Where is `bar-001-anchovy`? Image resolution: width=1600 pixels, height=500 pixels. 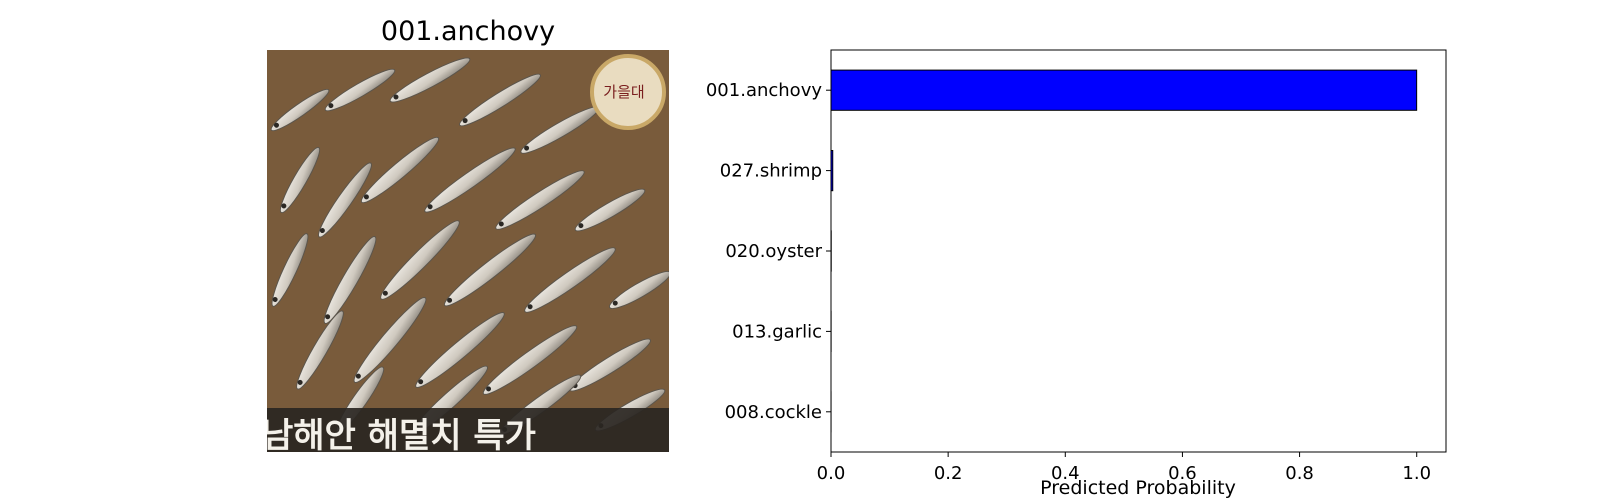 bar-001-anchovy is located at coordinates (1124, 90).